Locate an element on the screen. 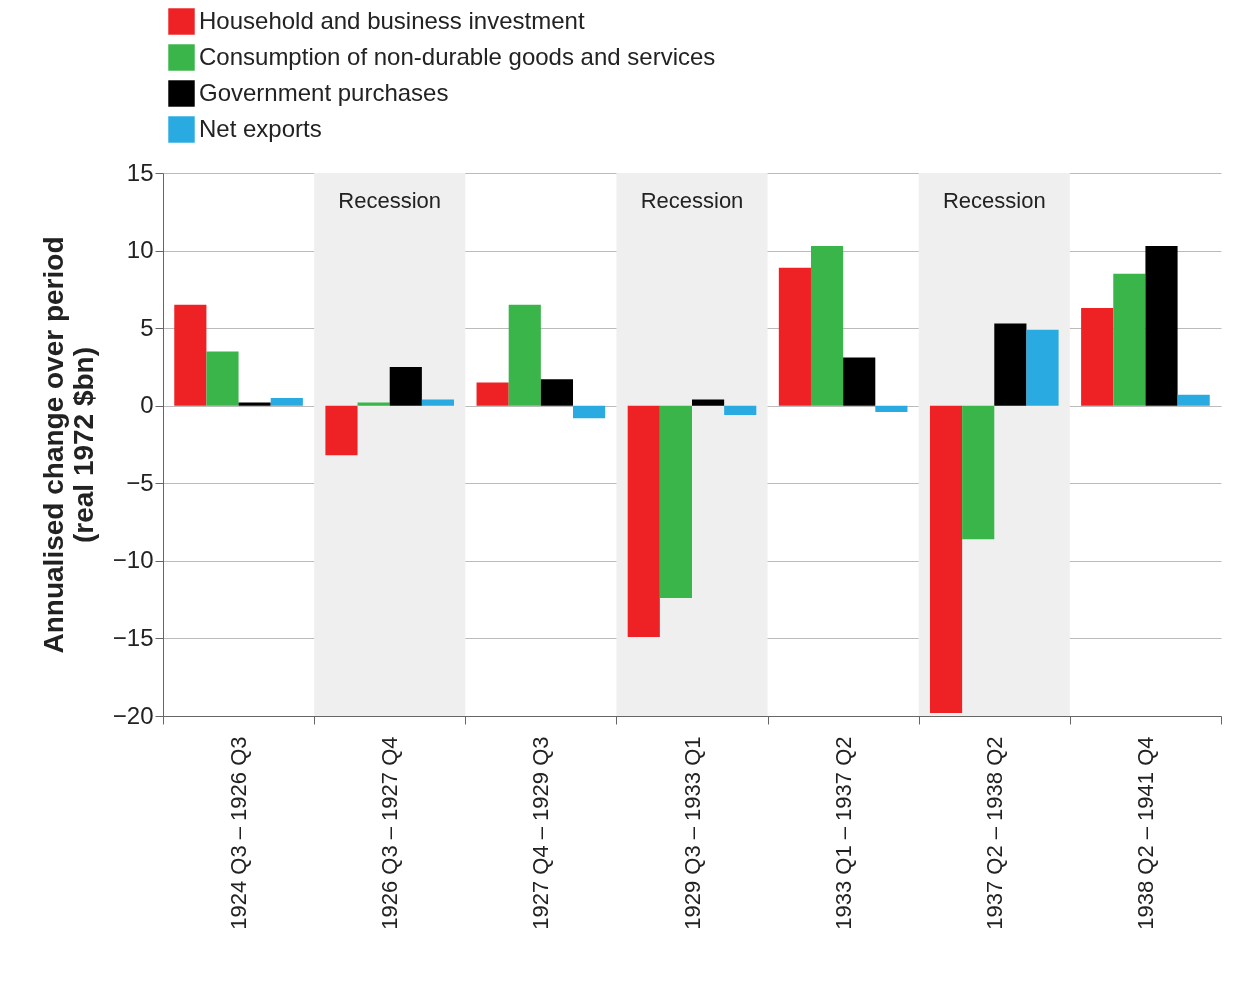 This screenshot has height=988, width=1249. y-tick-label: −15 is located at coordinates (133, 637).